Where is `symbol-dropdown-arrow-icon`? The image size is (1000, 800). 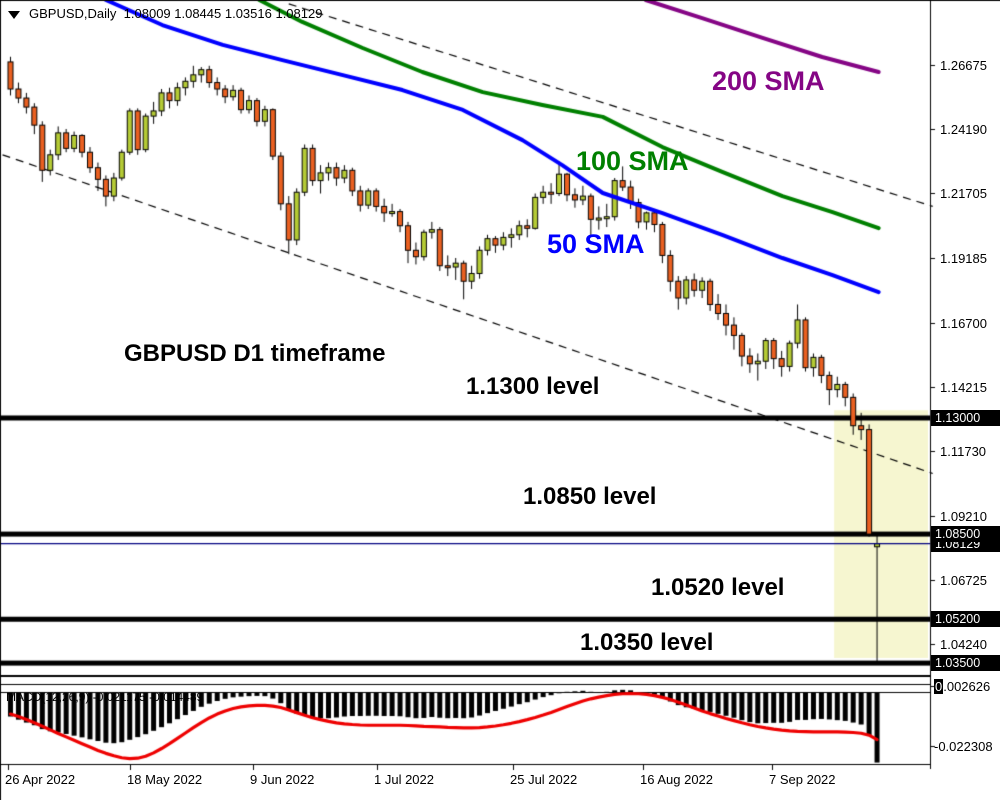 symbol-dropdown-arrow-icon is located at coordinates (14, 14).